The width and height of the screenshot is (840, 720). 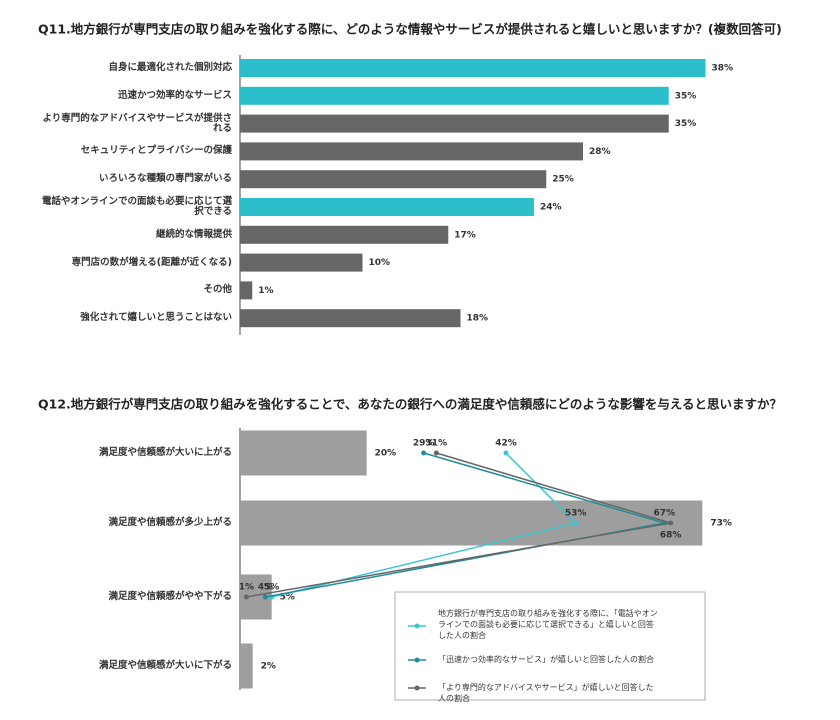 What do you see at coordinates (170, 596) in the screenshot?
I see `category-label: 満足度や信頼感がやや下がる` at bounding box center [170, 596].